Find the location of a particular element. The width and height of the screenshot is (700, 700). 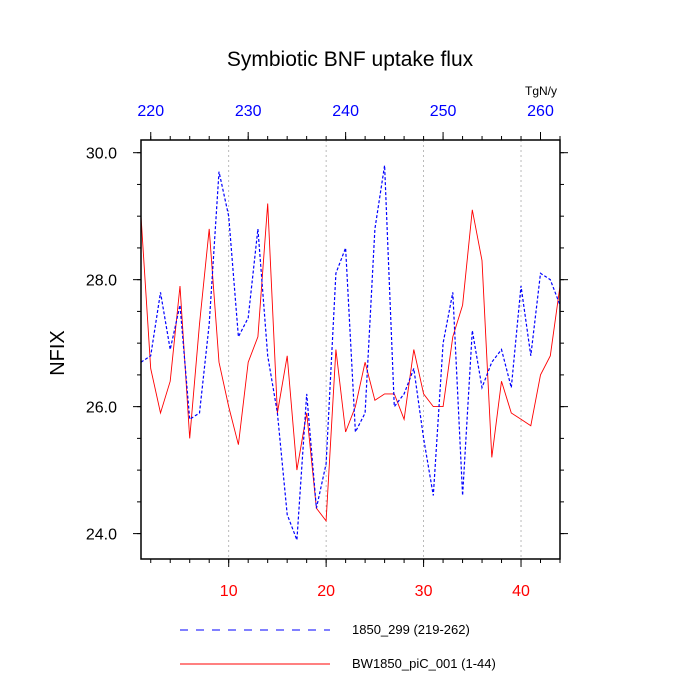

legend-label-1: 1850_299 (219-262) is located at coordinates (411, 629).